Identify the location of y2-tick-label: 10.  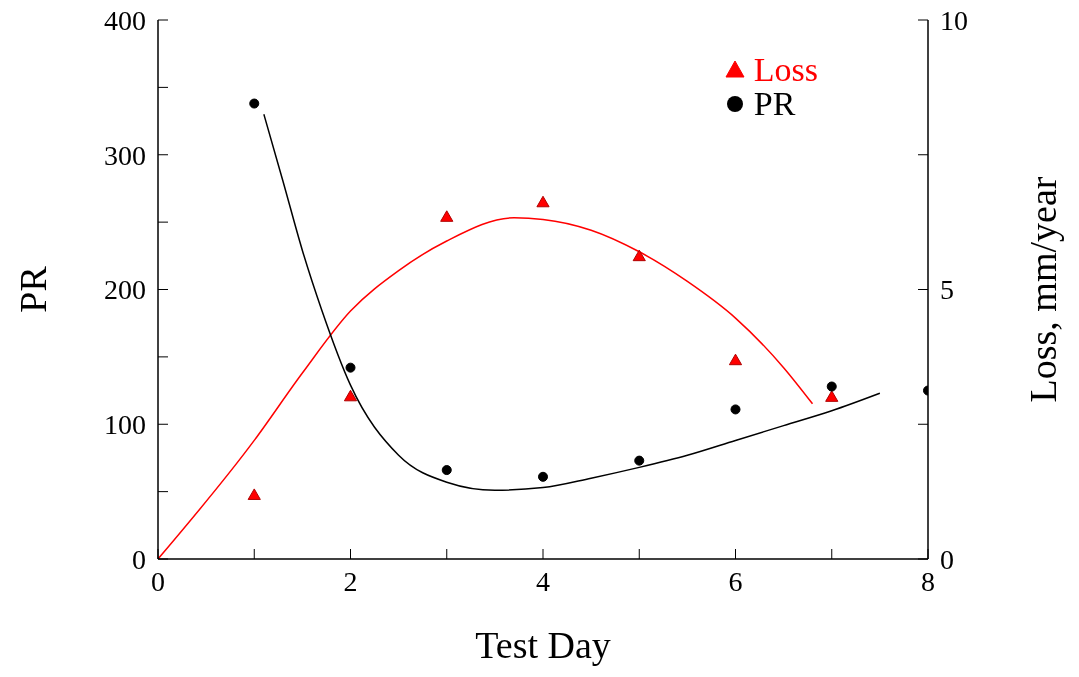
(954, 20).